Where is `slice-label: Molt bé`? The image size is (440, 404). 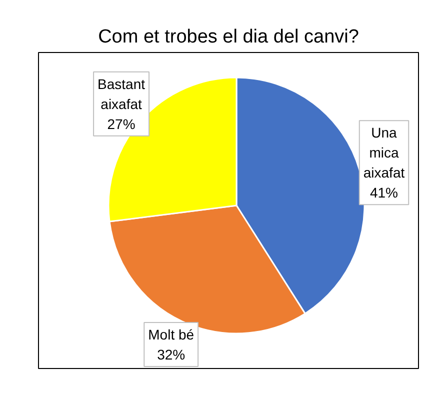
slice-label: Molt bé is located at coordinates (171, 334).